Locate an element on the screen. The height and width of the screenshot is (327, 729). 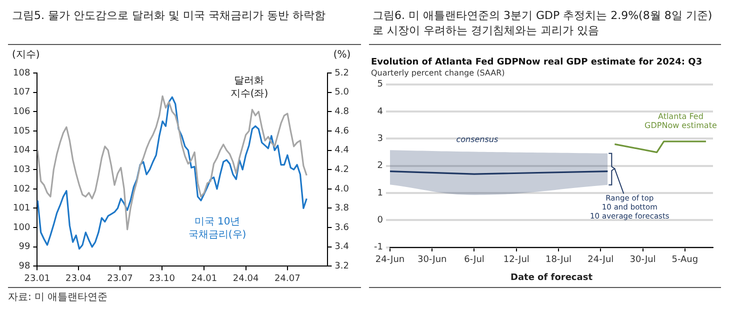
y-tick-label: 1 is located at coordinates (379, 193).